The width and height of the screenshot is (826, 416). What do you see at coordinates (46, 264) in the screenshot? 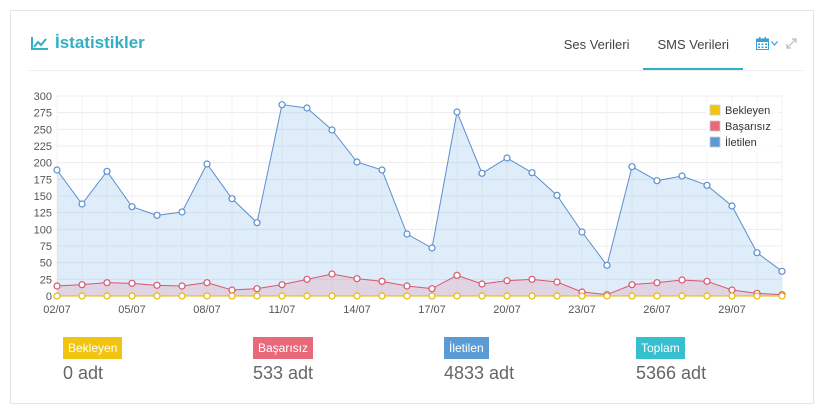
I see `y-tick-label: 50` at bounding box center [46, 264].